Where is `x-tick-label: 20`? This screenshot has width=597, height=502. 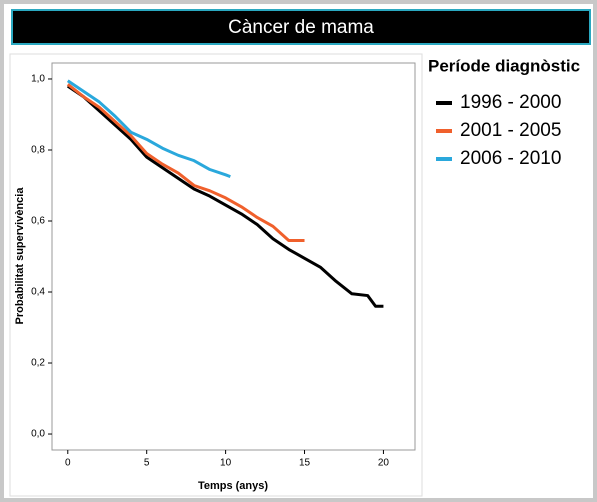 x-tick-label: 20 is located at coordinates (384, 463).